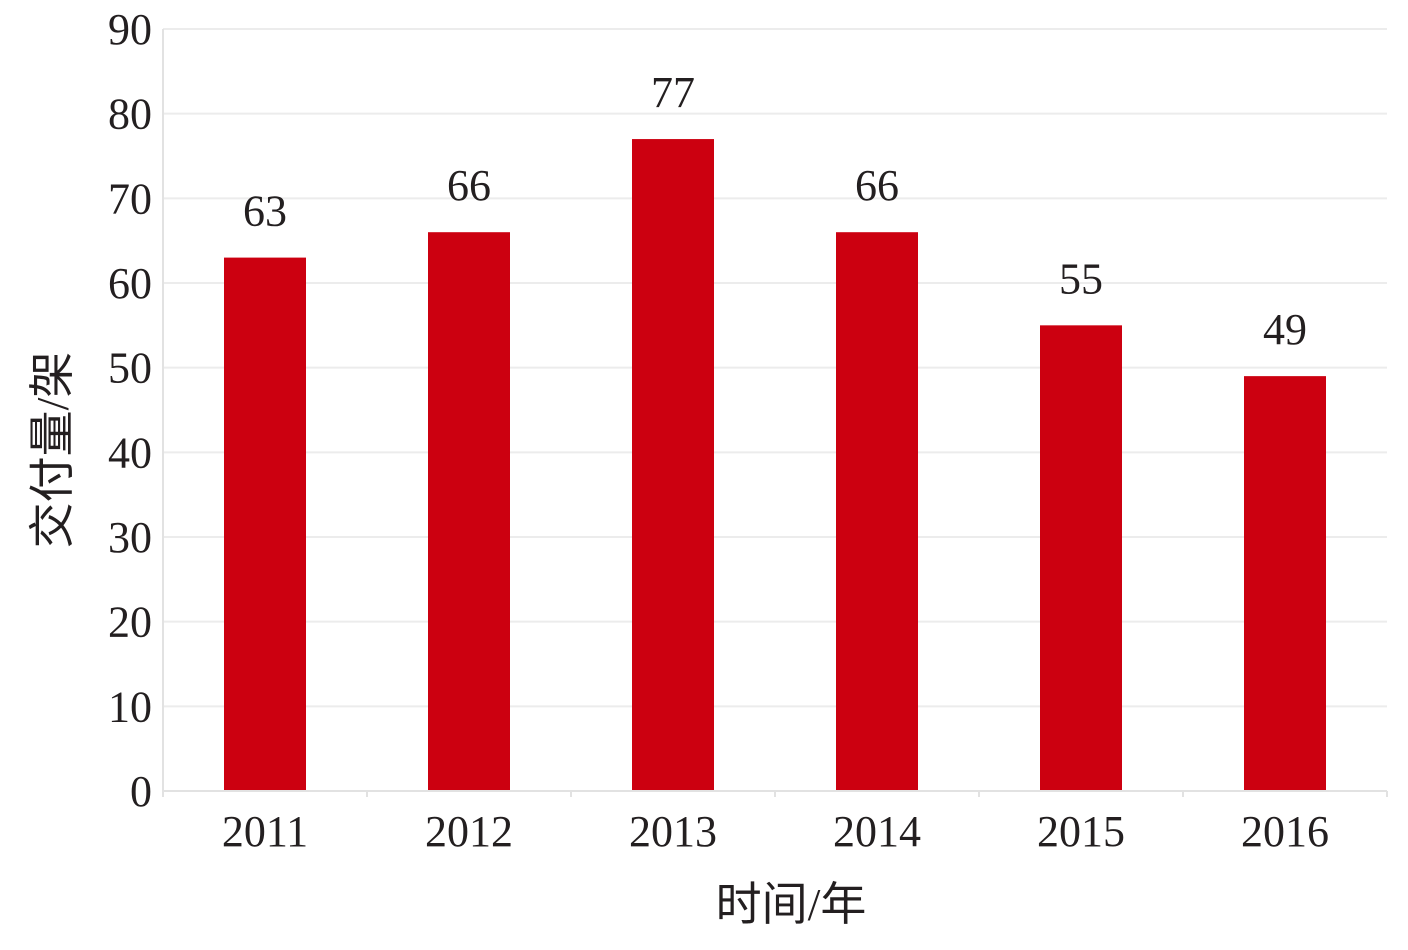  I want to click on x-tick-label: 2014, so click(877, 831).